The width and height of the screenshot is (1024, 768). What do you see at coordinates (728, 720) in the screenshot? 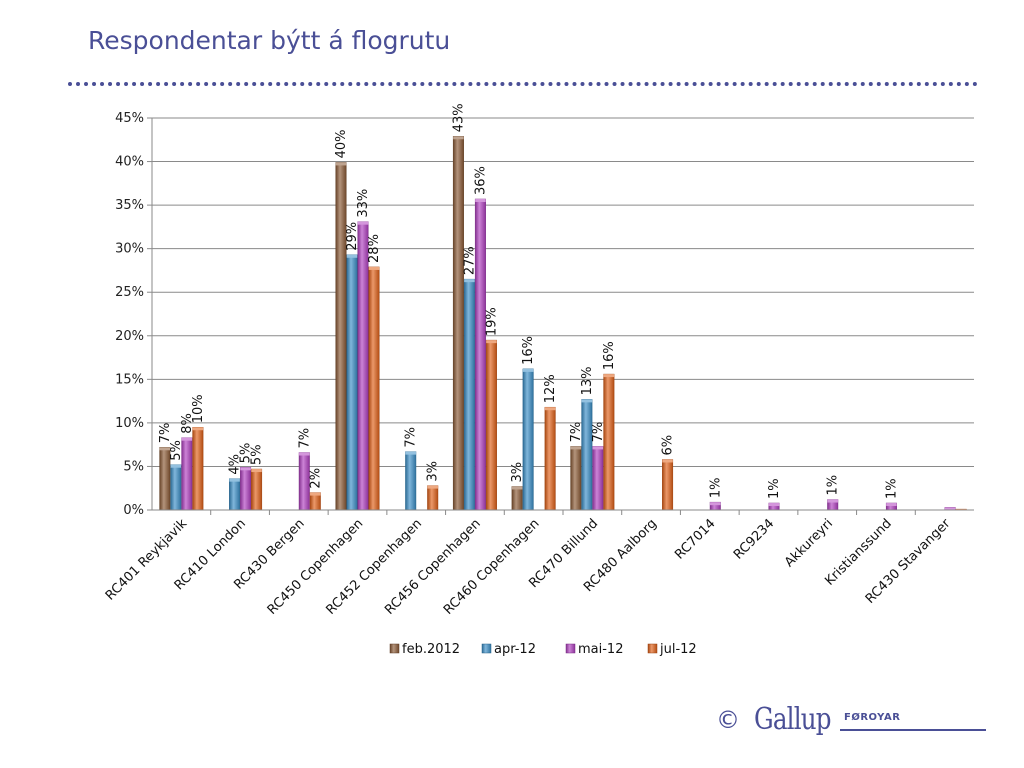
I see `copyright-symbol: ©` at bounding box center [728, 720].